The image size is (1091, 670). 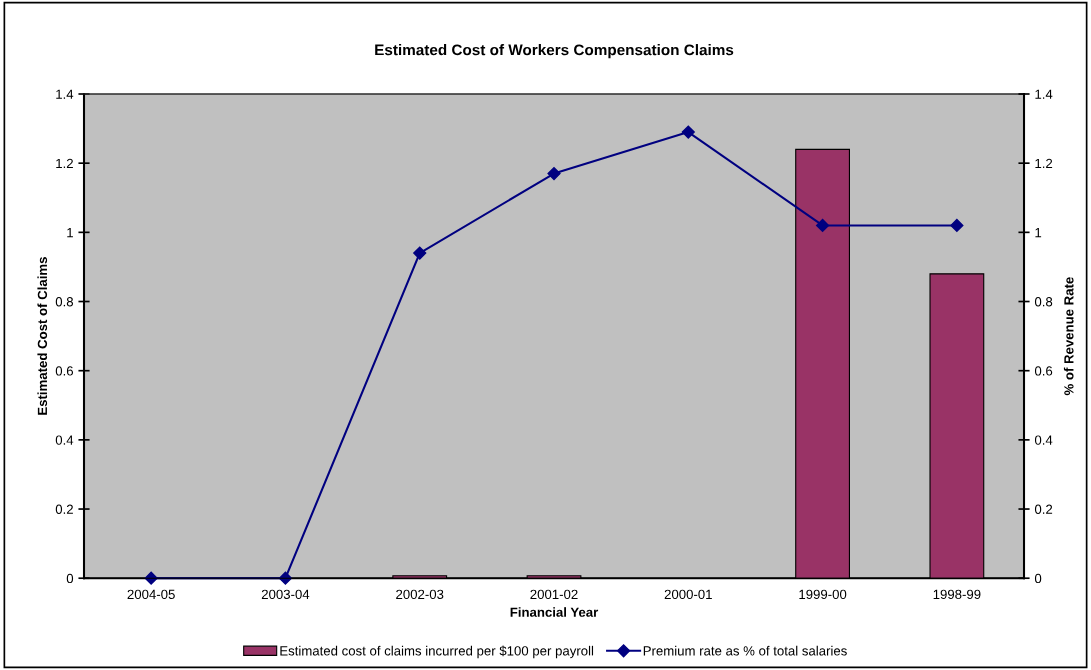 What do you see at coordinates (151, 594) in the screenshot?
I see `x-tick-label: 2004-05` at bounding box center [151, 594].